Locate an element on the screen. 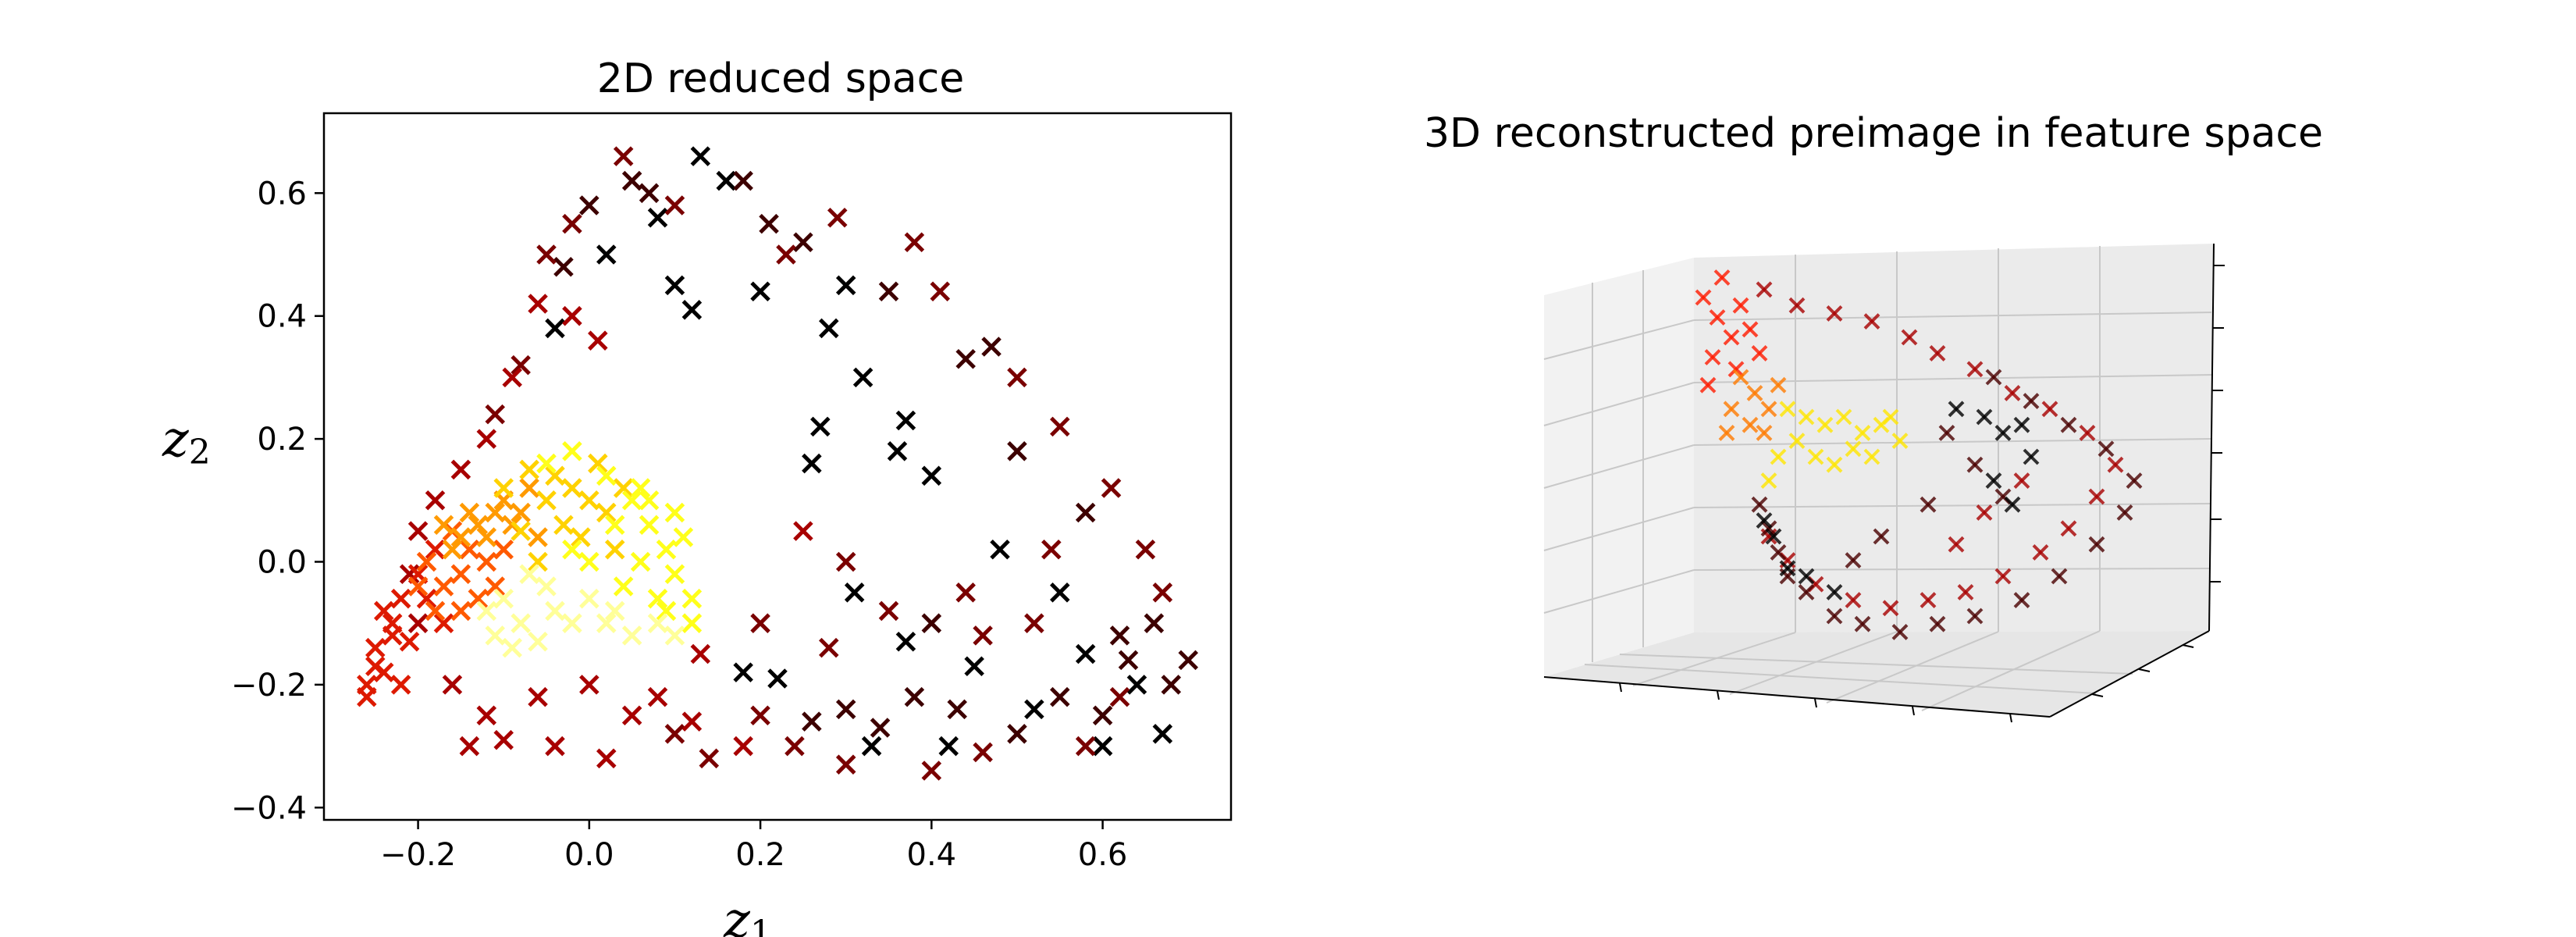 This screenshot has height=937, width=2576. x-axis-label-2d: z1 is located at coordinates (747, 914).